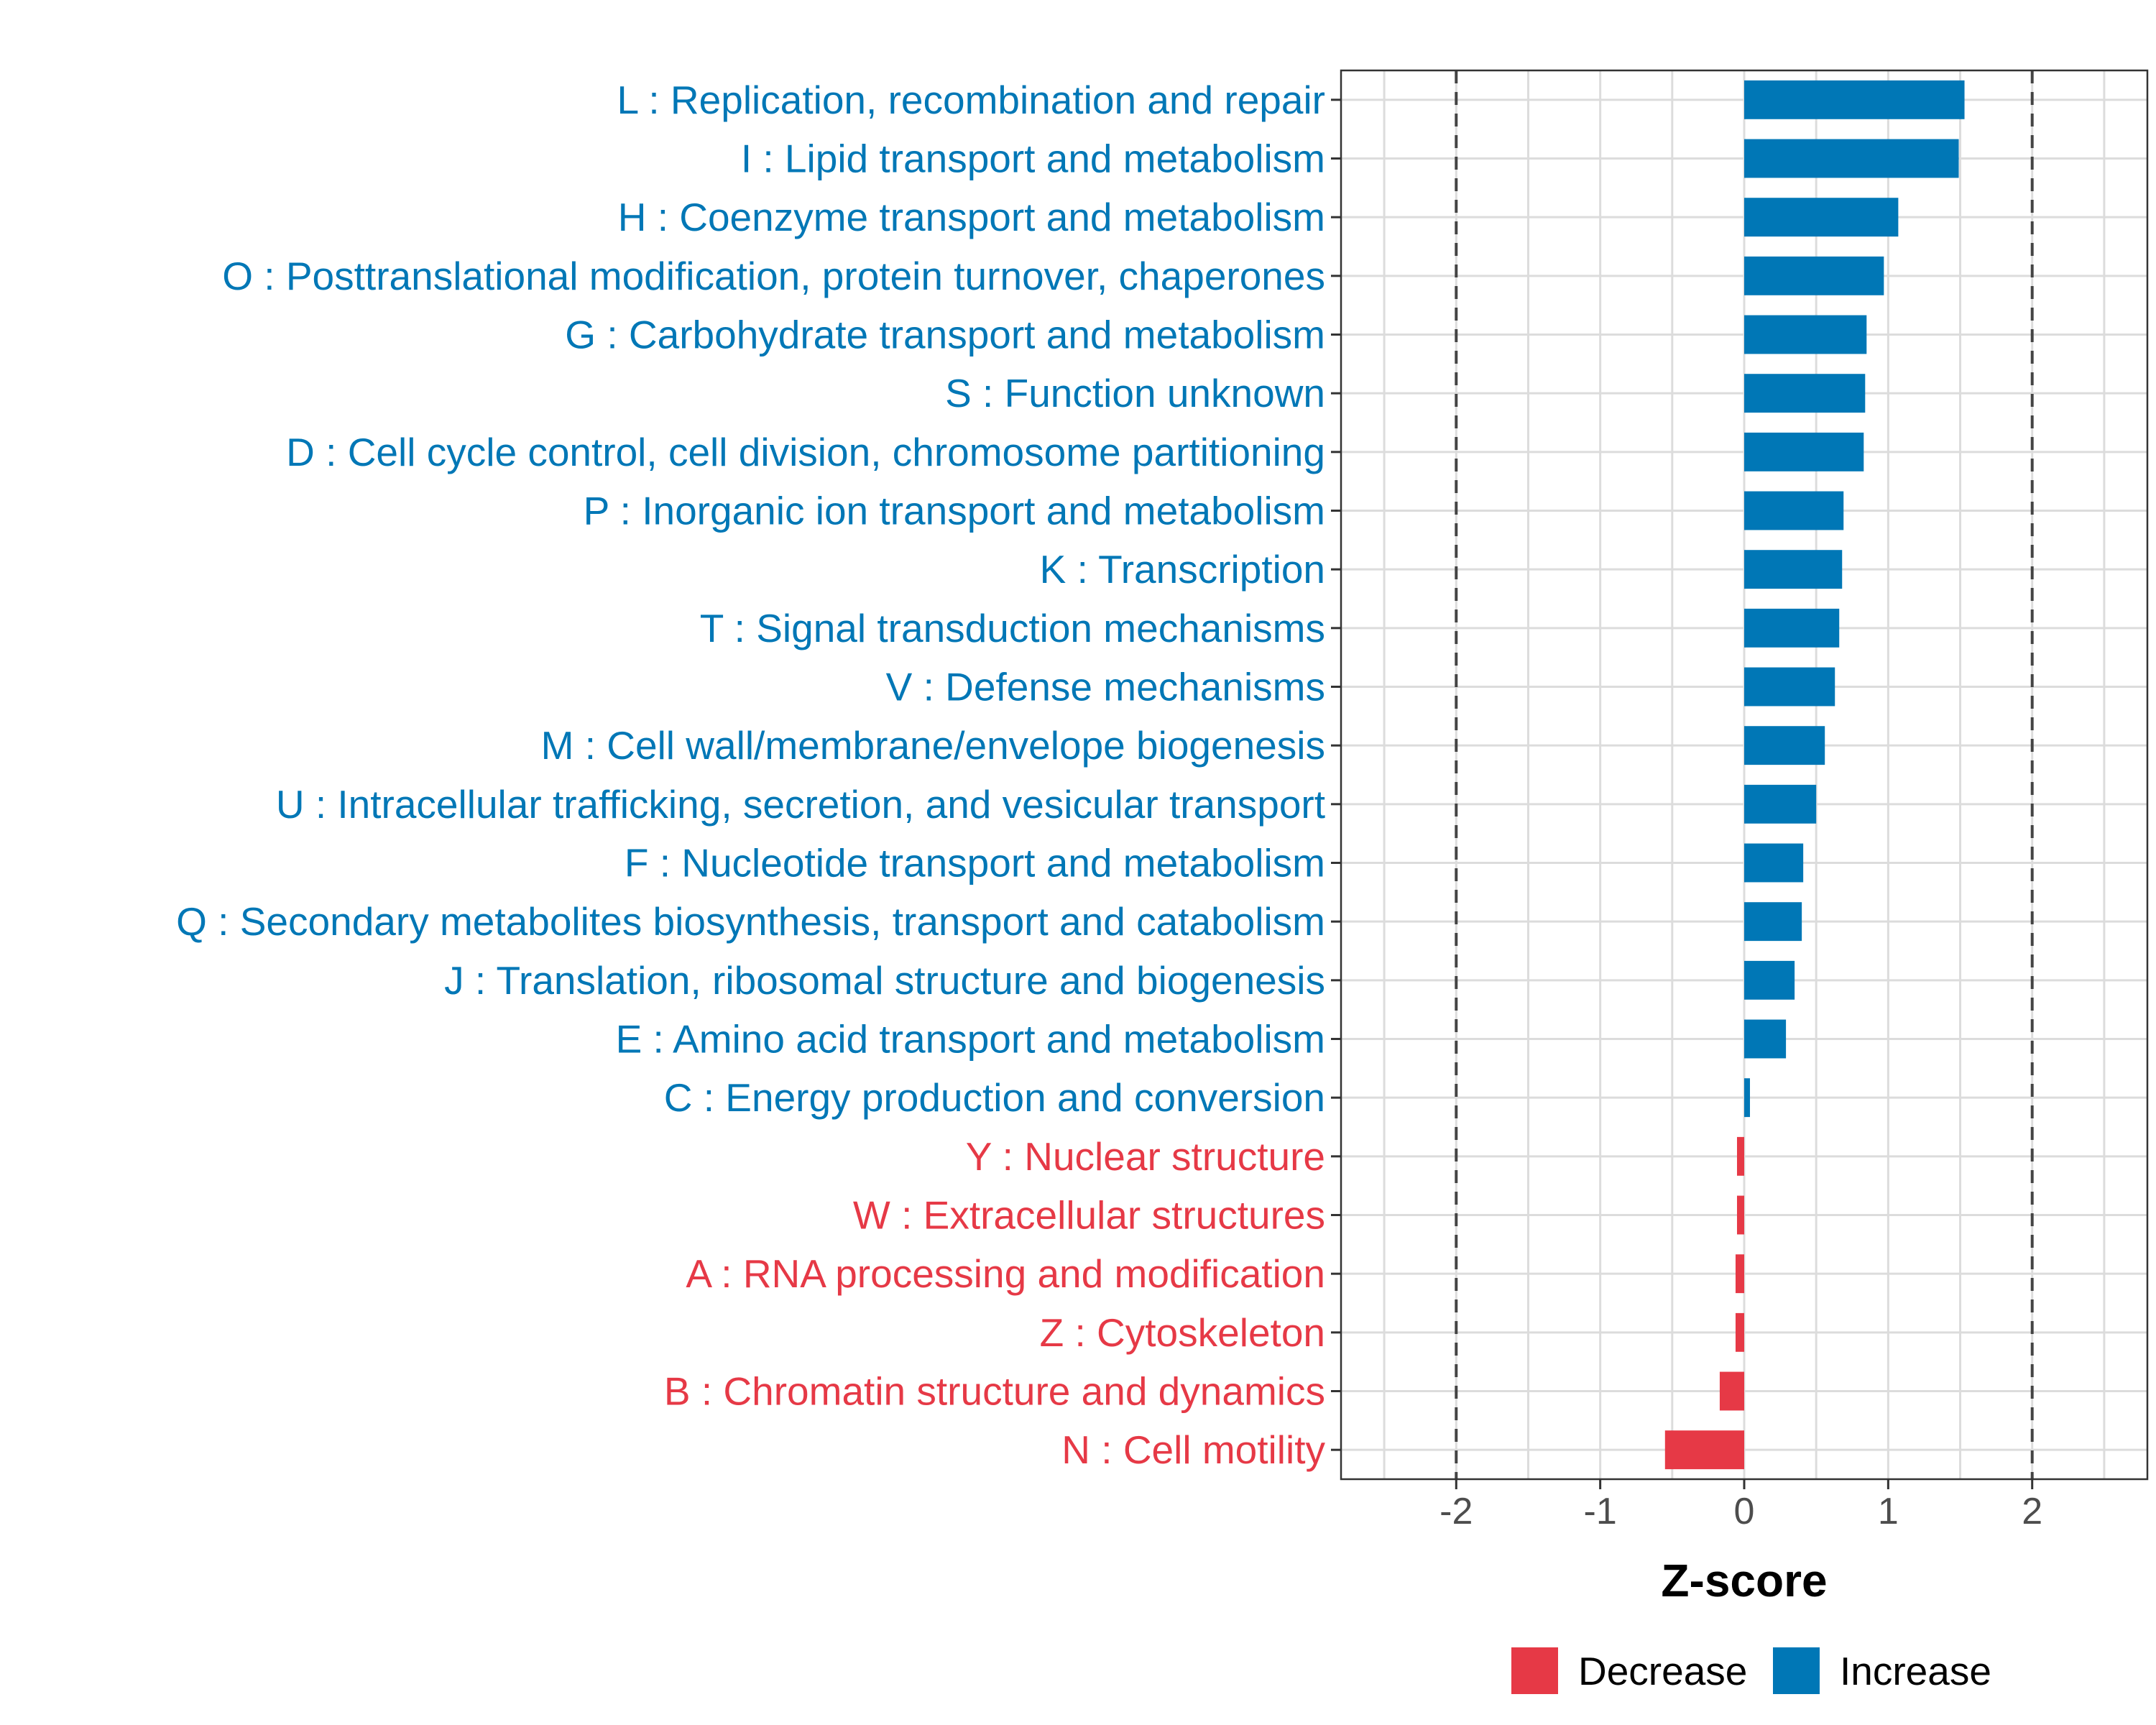  What do you see at coordinates (994, 1391) in the screenshot?
I see `y-tick-label: B : Chromatin structure and dynamics` at bounding box center [994, 1391].